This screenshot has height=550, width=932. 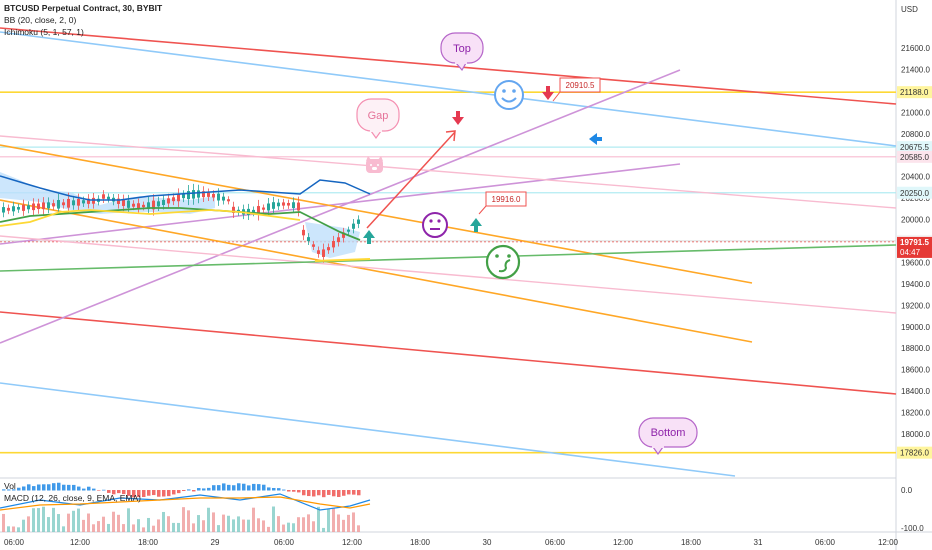 I want to click on time-tick-label: 29, so click(x=215, y=542).